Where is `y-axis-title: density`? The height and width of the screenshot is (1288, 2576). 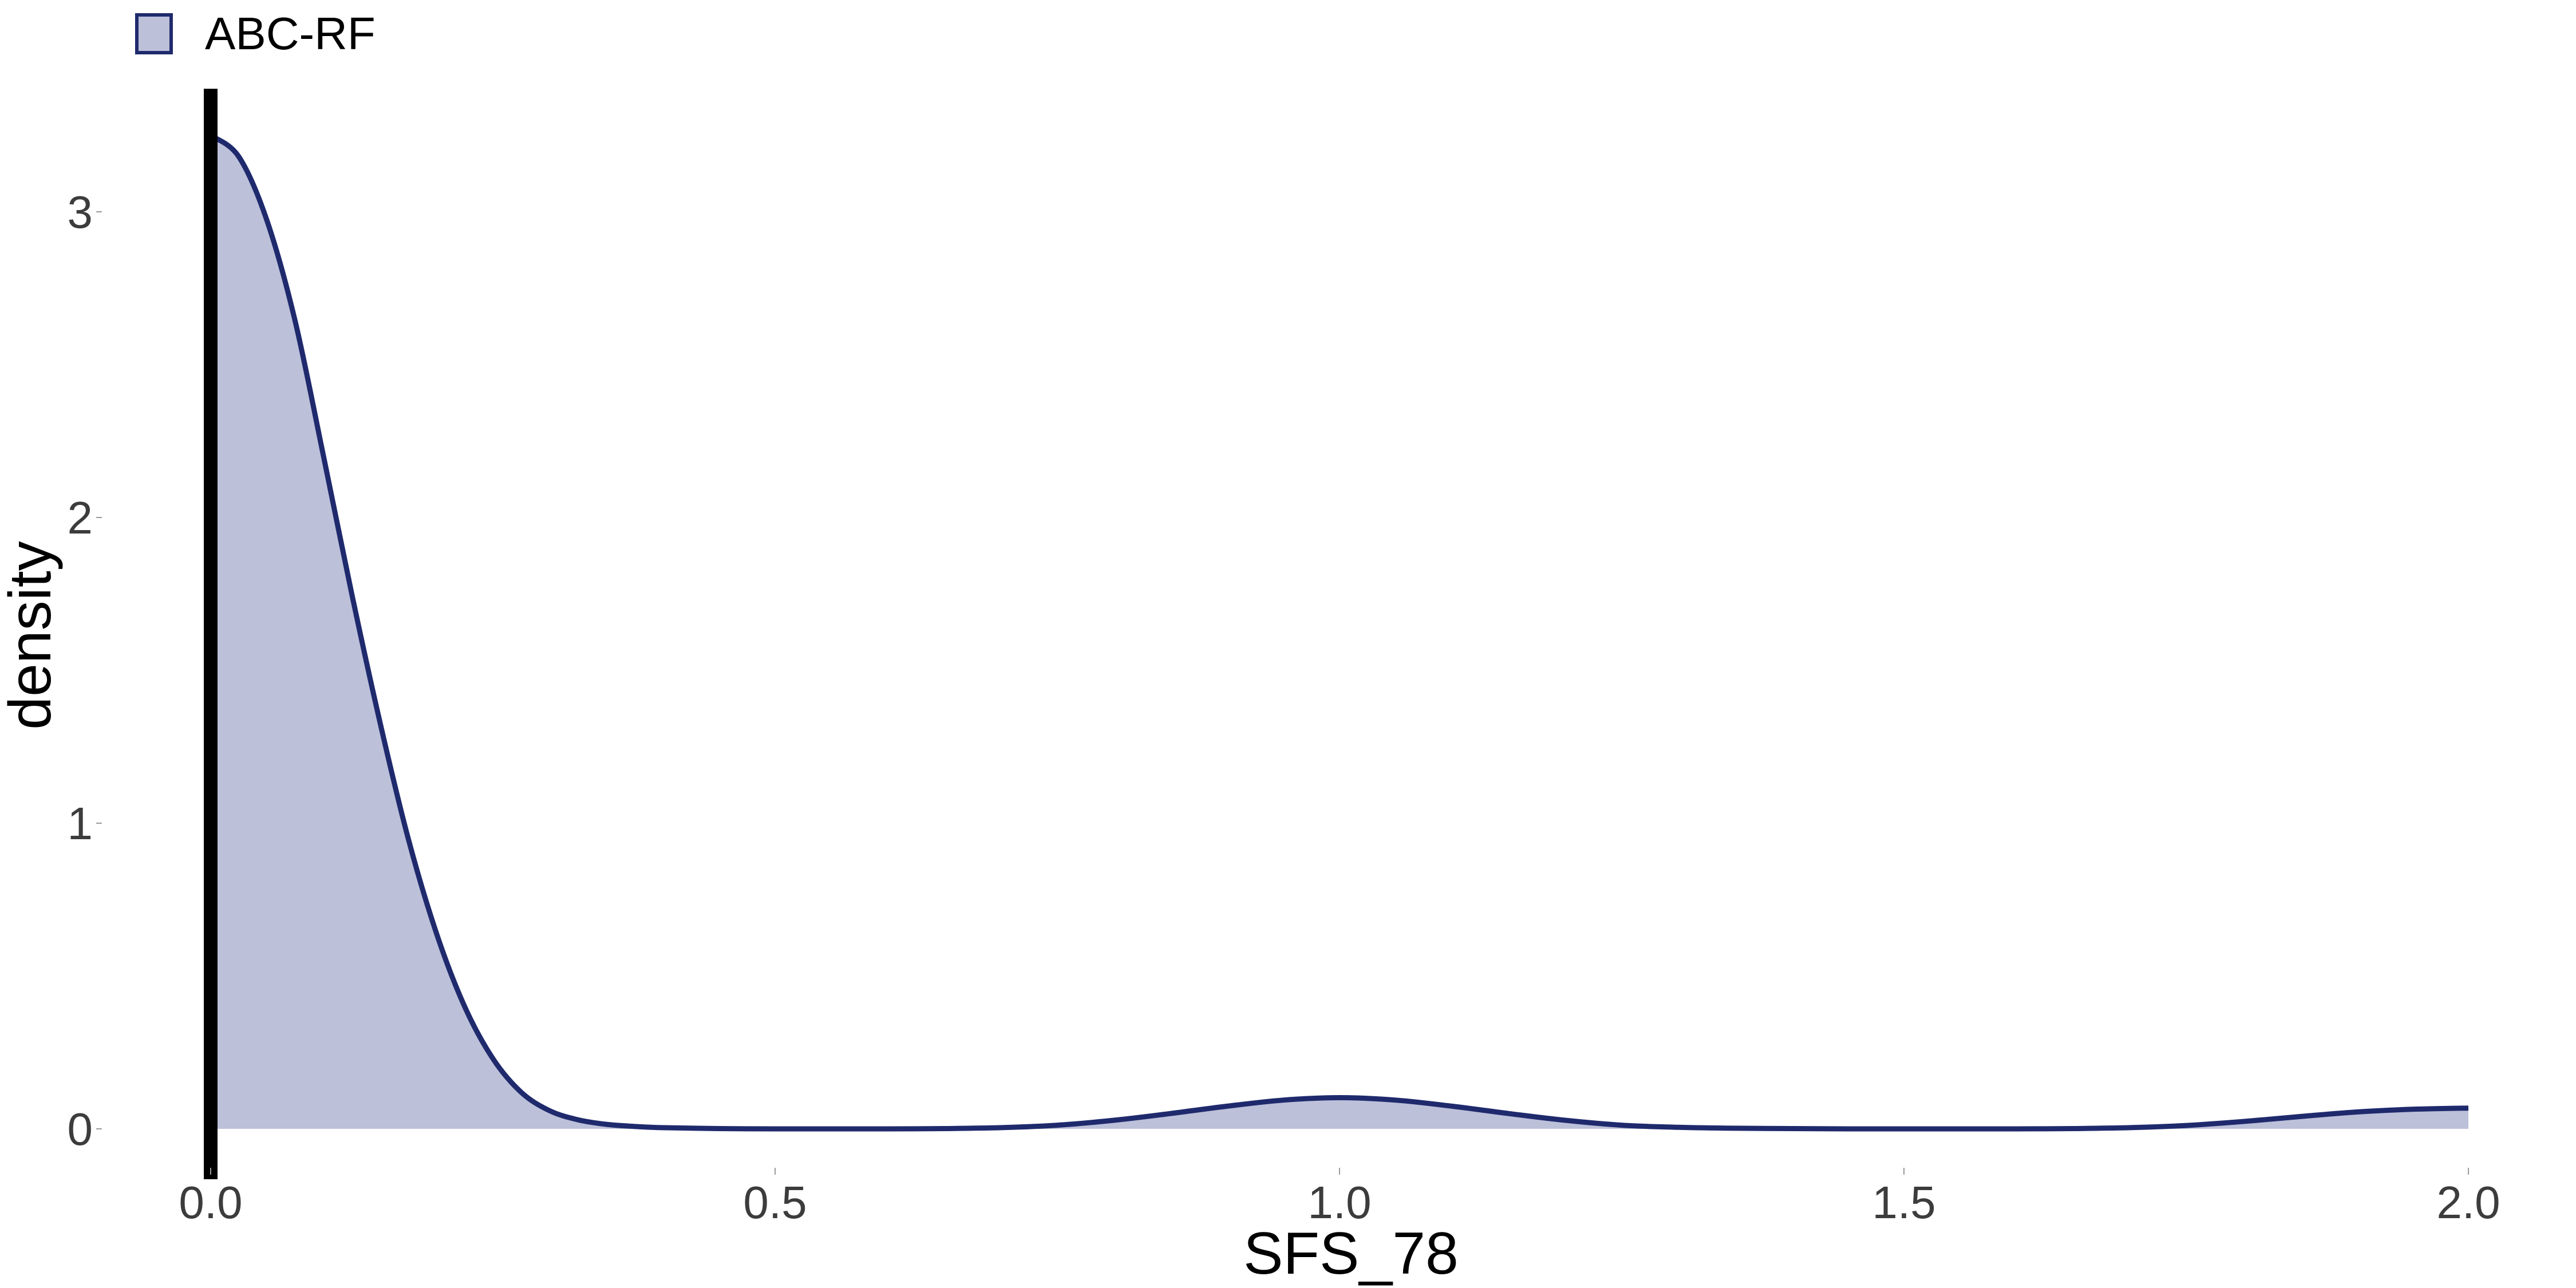
y-axis-title: density is located at coordinates (32, 635).